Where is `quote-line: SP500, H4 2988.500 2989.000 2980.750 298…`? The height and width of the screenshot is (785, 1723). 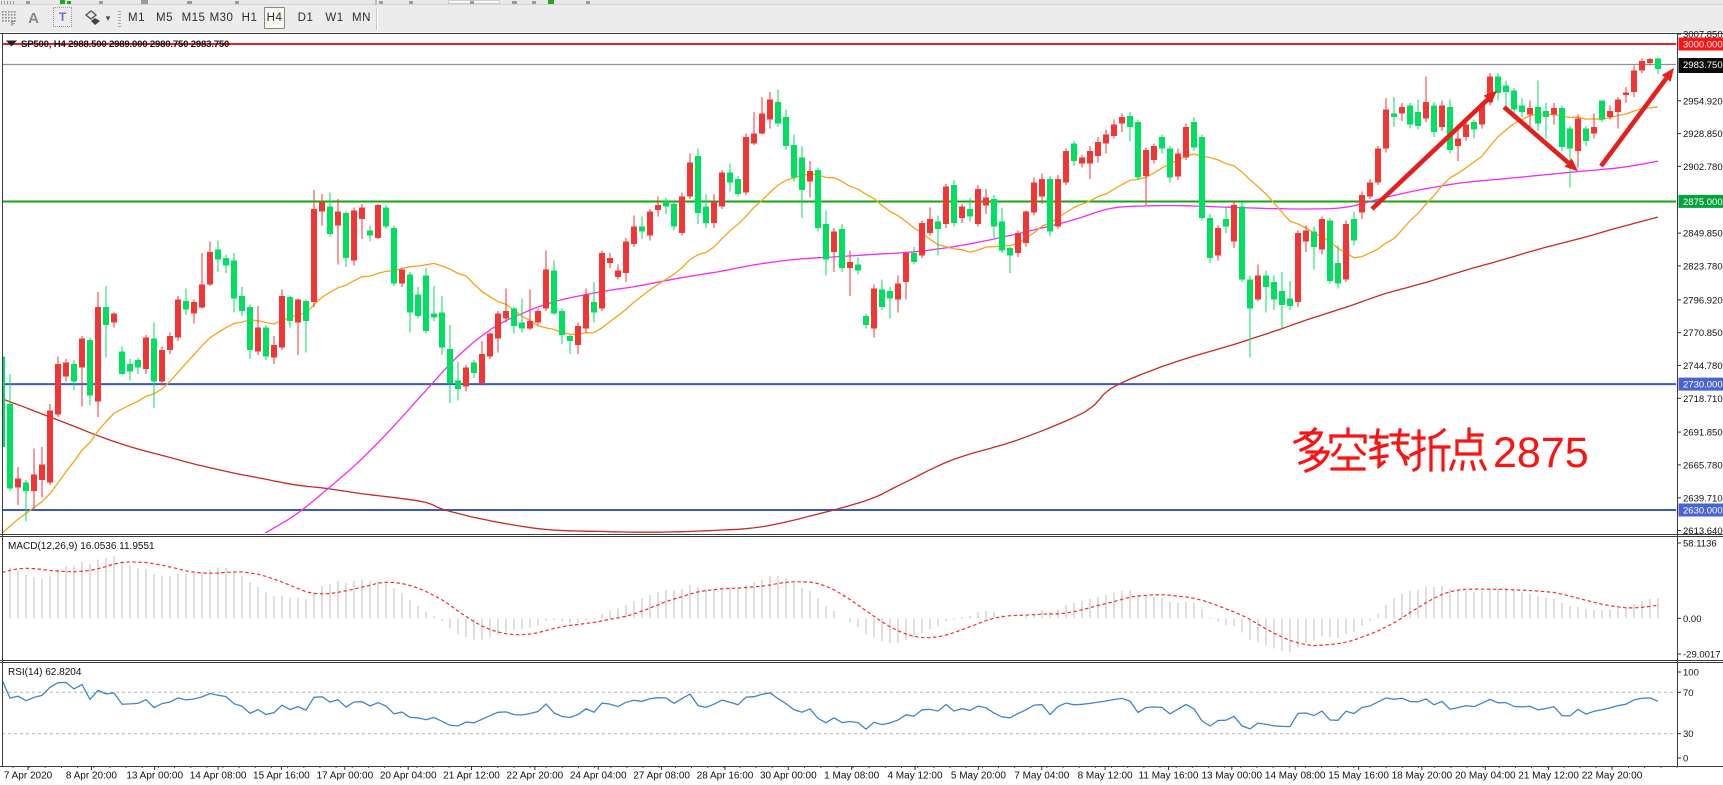 quote-line: SP500, H4 2988.500 2989.000 2980.750 298… is located at coordinates (125, 44).